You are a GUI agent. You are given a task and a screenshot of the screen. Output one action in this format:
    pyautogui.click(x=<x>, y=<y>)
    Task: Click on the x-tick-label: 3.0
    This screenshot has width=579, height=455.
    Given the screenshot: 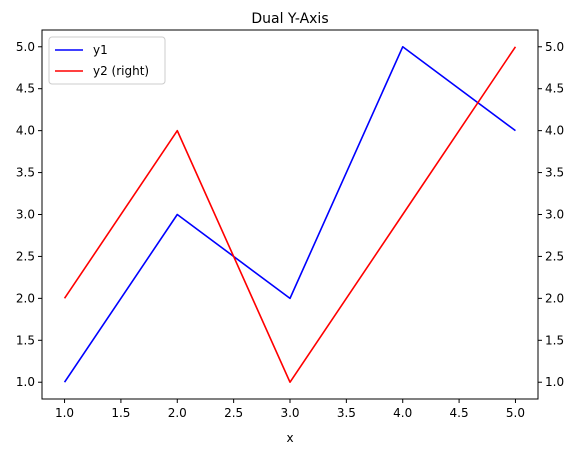 What is the action you would take?
    pyautogui.click(x=289, y=413)
    